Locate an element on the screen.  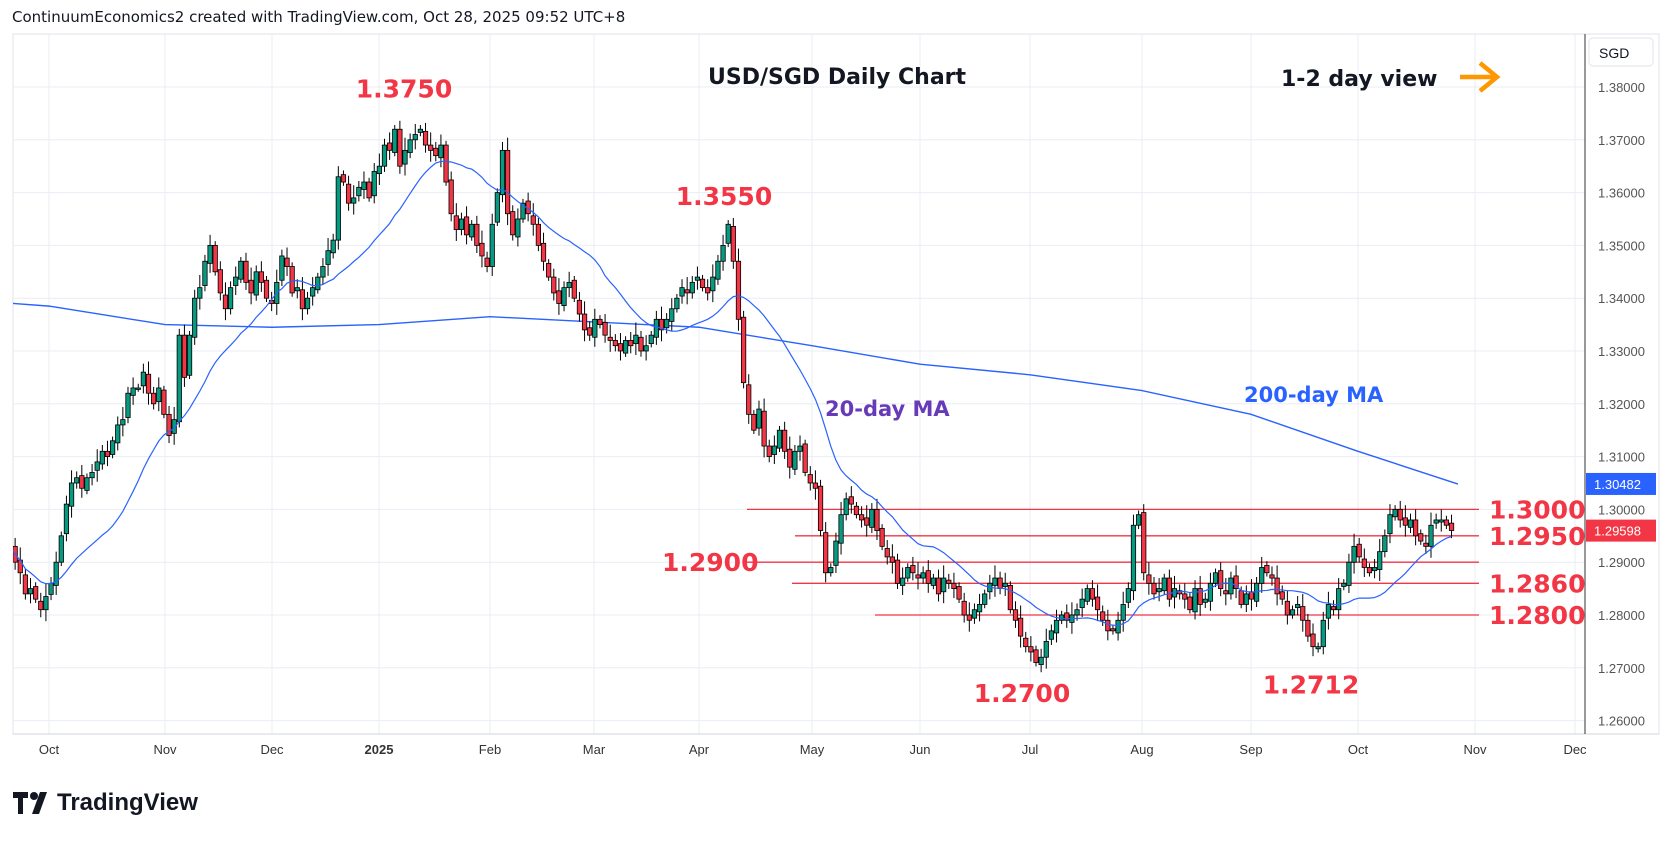
level-label: 1.2900 is located at coordinates (710, 562).